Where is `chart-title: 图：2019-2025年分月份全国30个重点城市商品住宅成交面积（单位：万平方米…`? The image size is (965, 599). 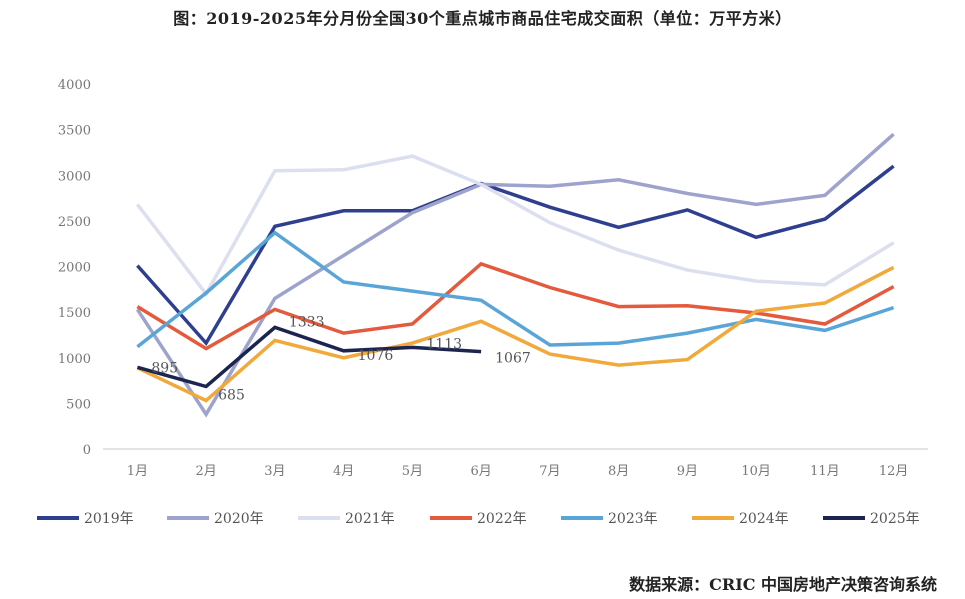 chart-title: 图：2019-2025年分月份全国30个重点城市商品住宅成交面积（单位：万平方米… is located at coordinates (482, 18).